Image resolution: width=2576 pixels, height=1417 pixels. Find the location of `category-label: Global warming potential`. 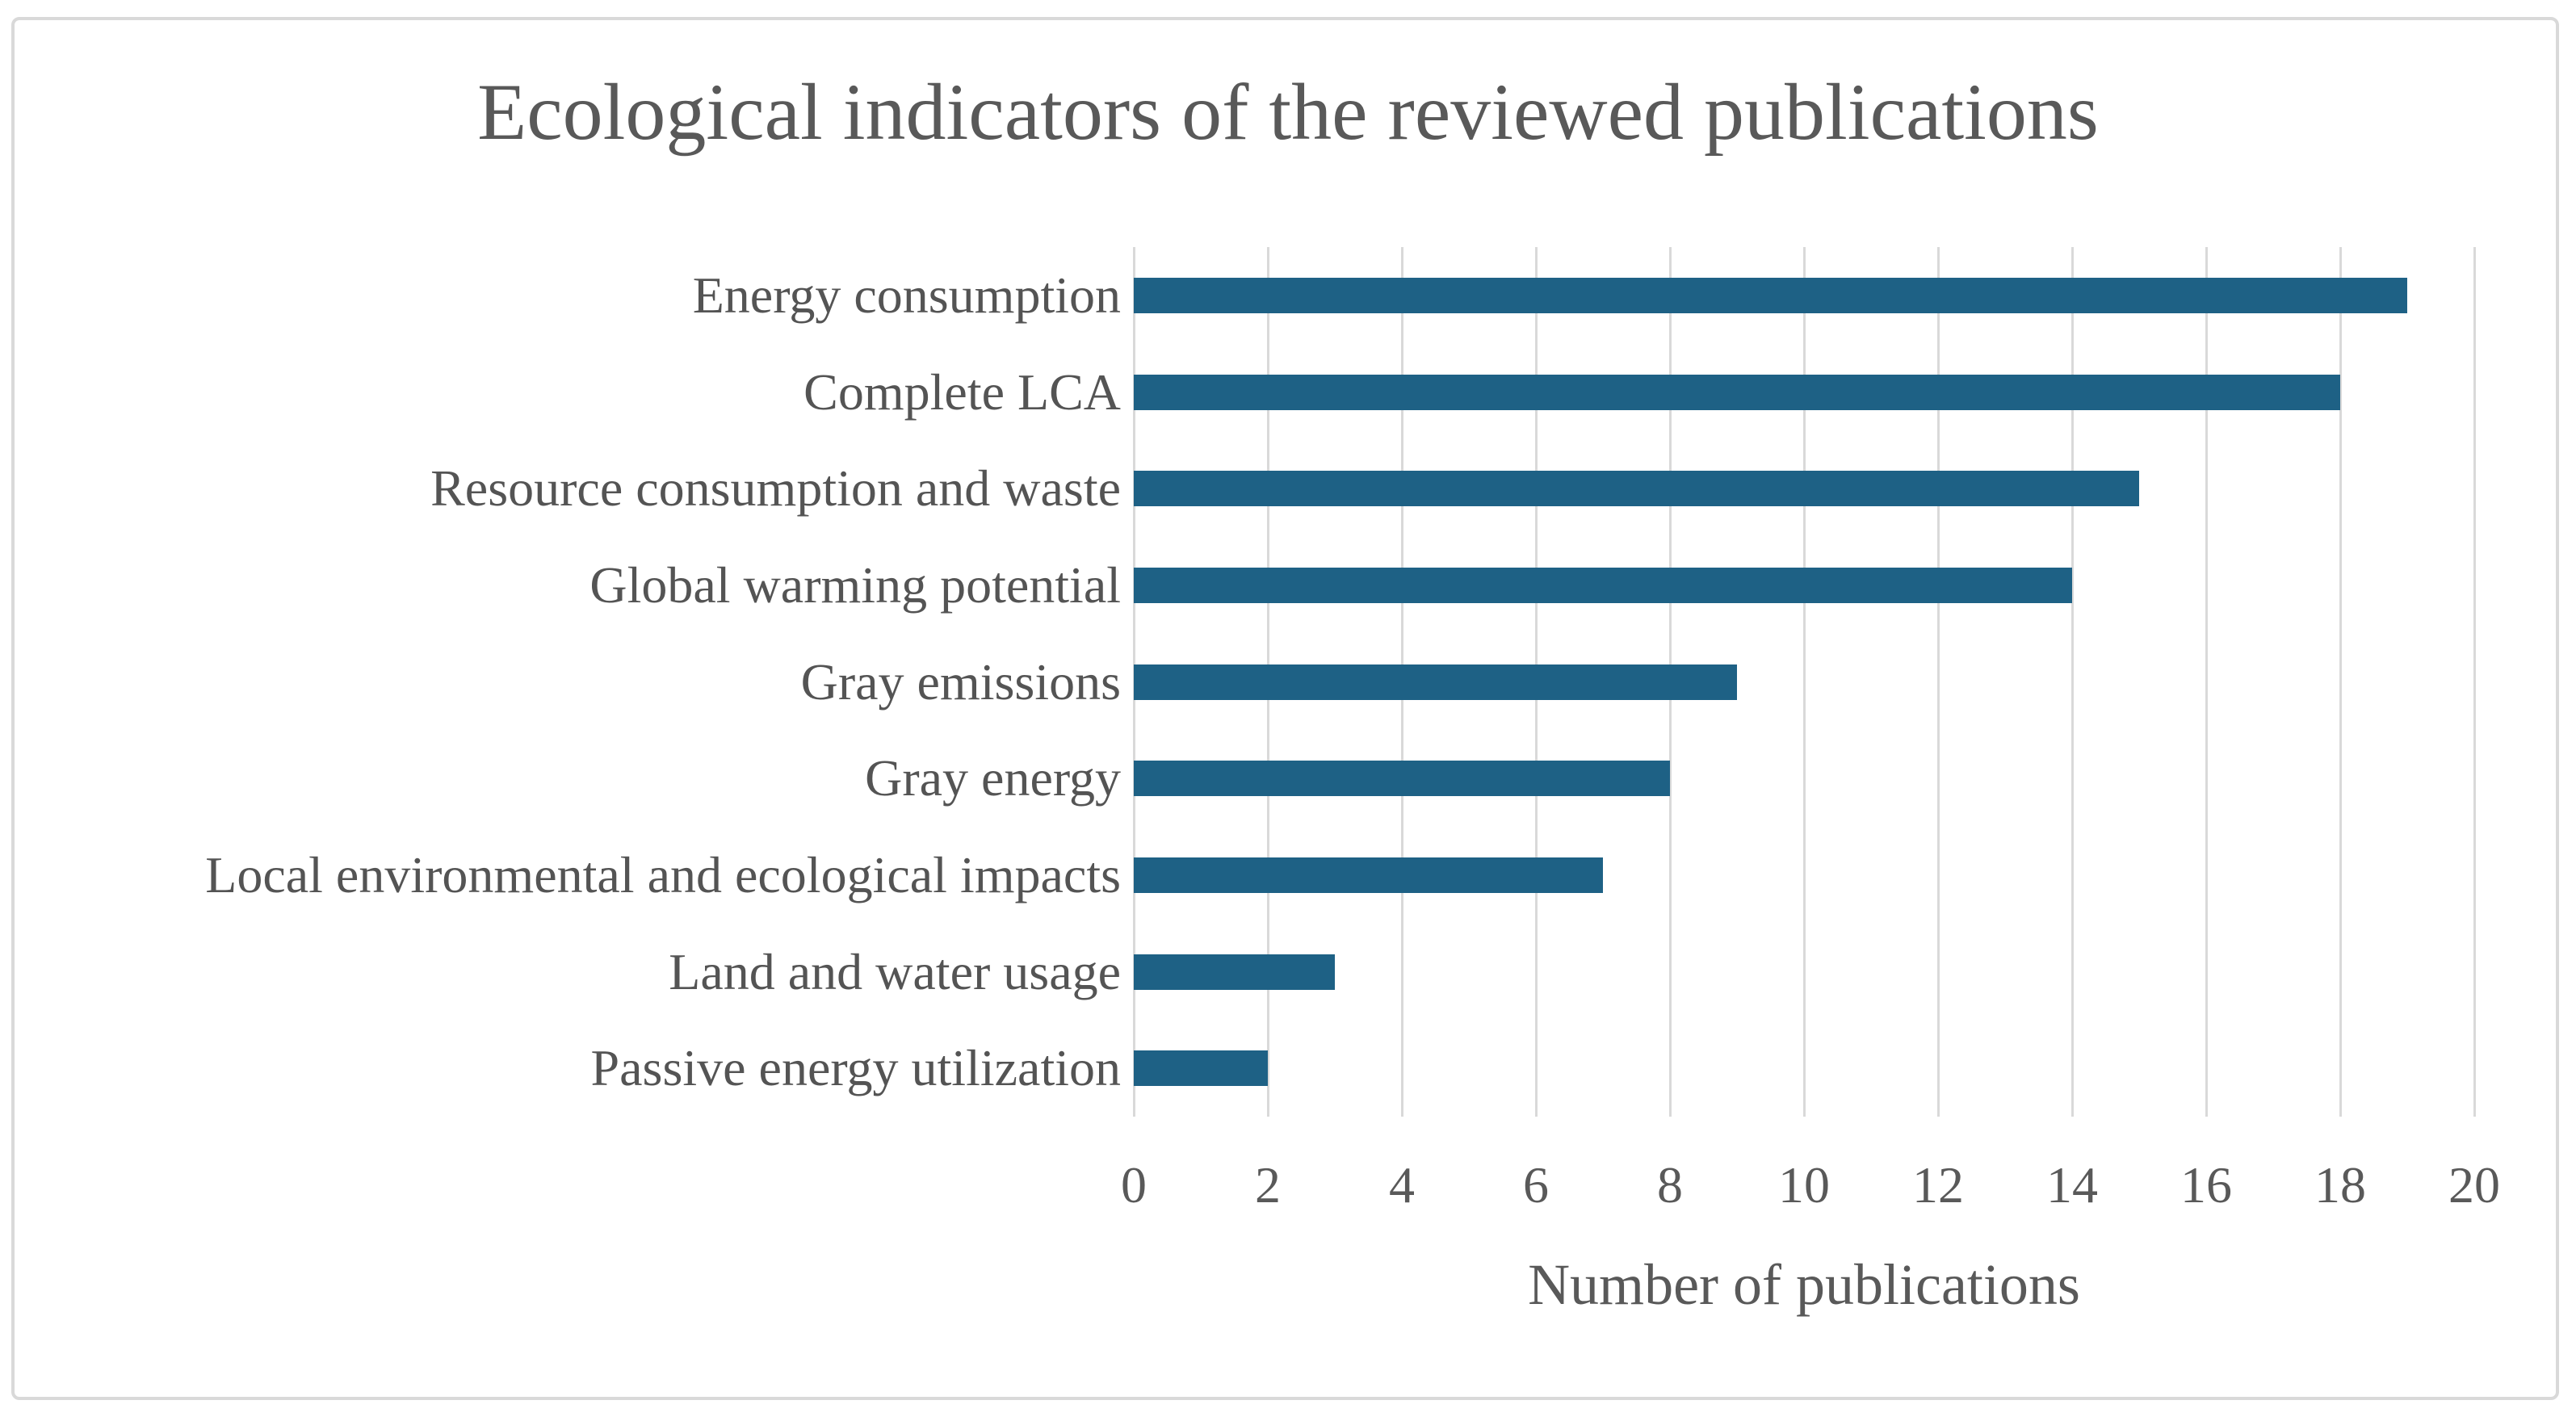

category-label: Global warming potential is located at coordinates (855, 584).